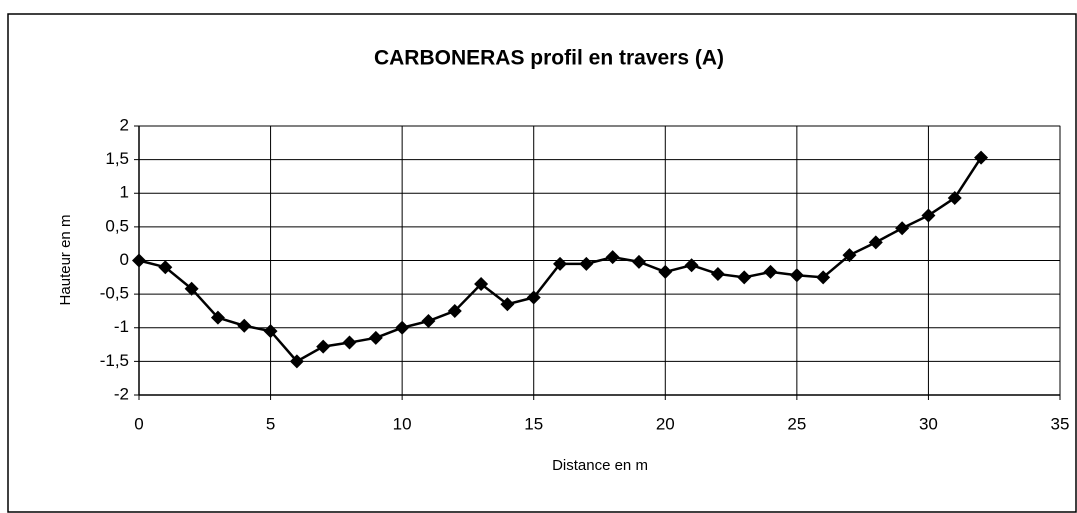 This screenshot has height=513, width=1077. What do you see at coordinates (402, 423) in the screenshot?
I see `x-tick-label: 10` at bounding box center [402, 423].